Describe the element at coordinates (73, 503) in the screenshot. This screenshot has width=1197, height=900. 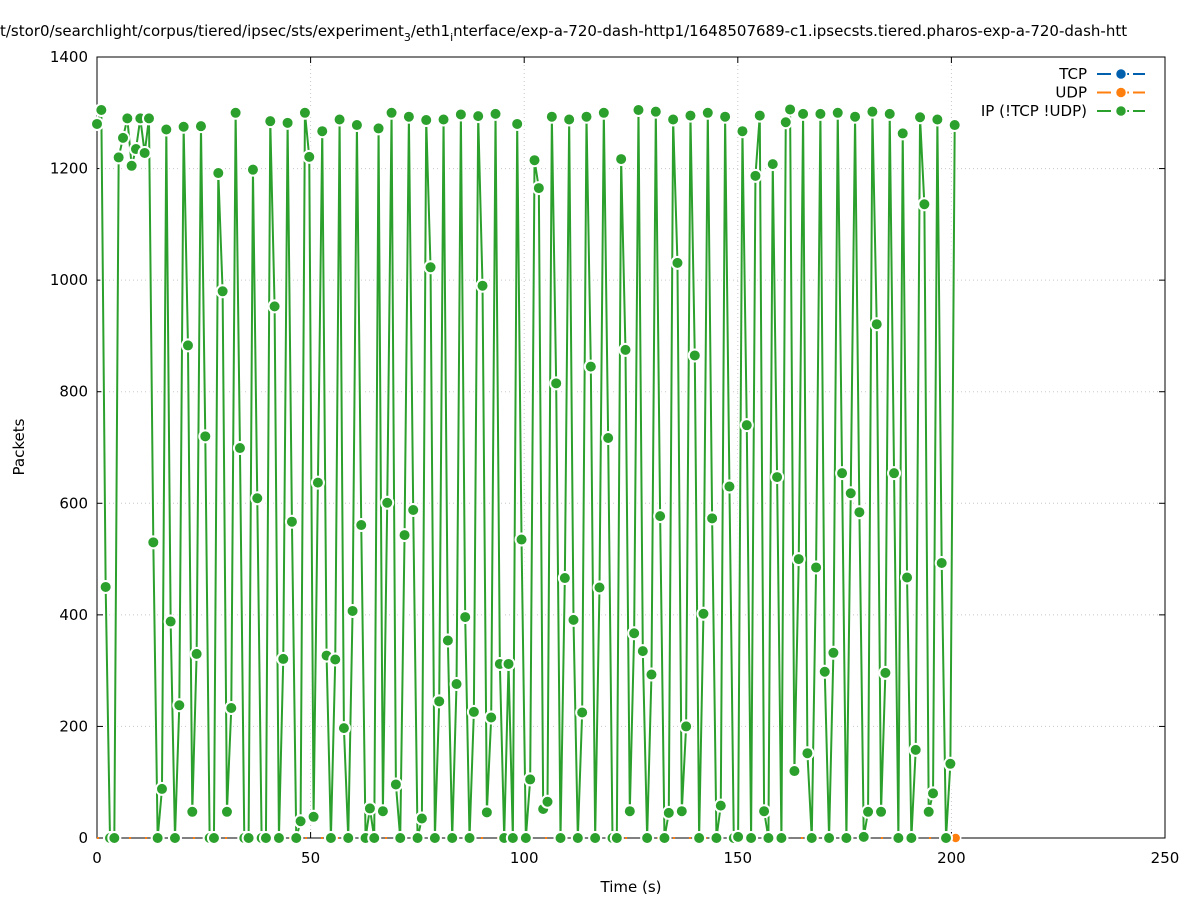
I see `y-tick-label: 600` at that location.